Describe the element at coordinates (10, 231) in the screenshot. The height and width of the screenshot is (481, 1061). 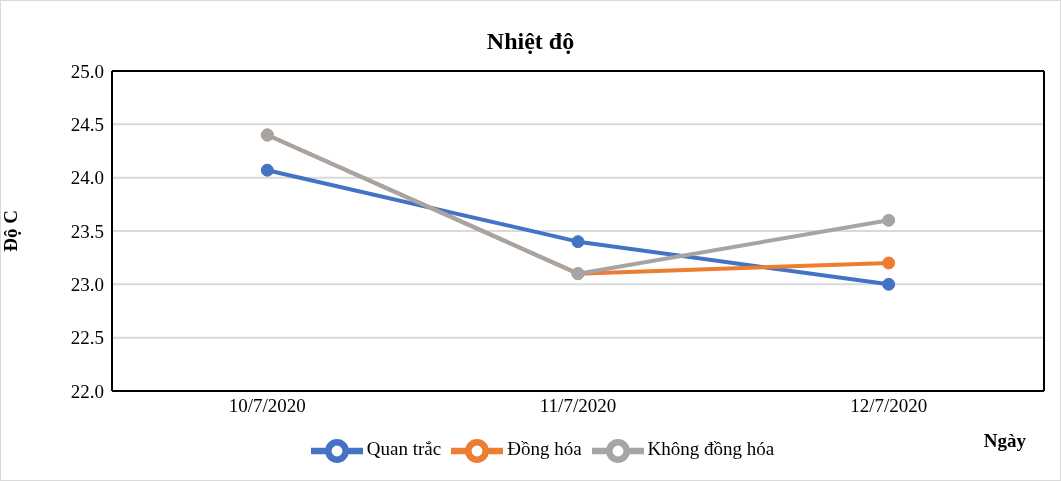
I see `y-axis-title: Độ C` at that location.